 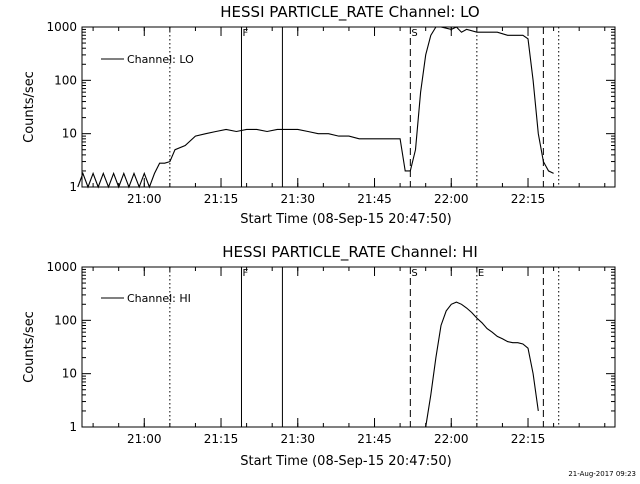 What do you see at coordinates (345, 219) in the screenshot?
I see `x-axis-label-lo: Start Time (08-Sep-15 20:47:50)` at bounding box center [345, 219].